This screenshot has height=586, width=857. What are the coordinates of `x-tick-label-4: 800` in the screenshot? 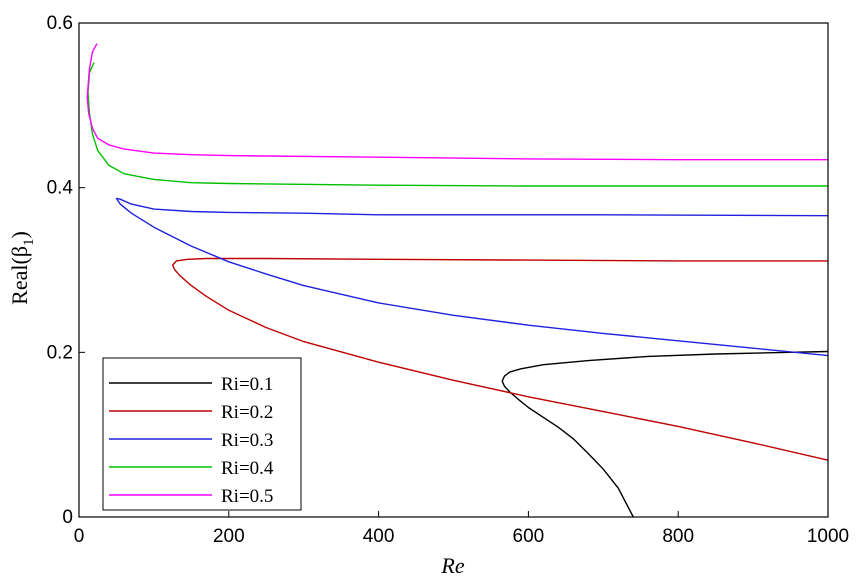 It's located at (678, 536).